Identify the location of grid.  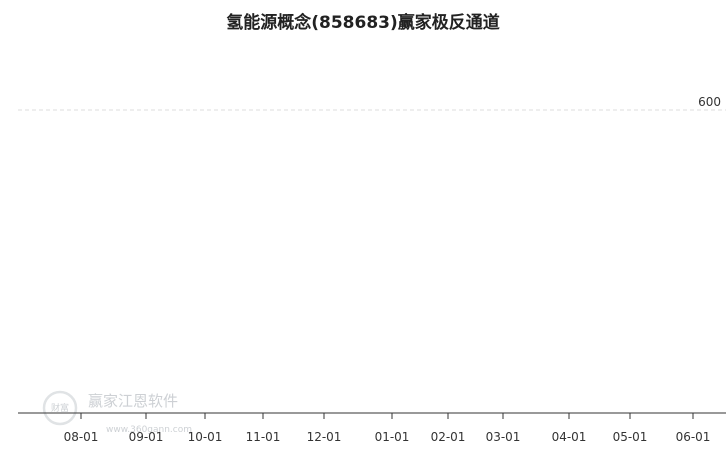
(372, 110).